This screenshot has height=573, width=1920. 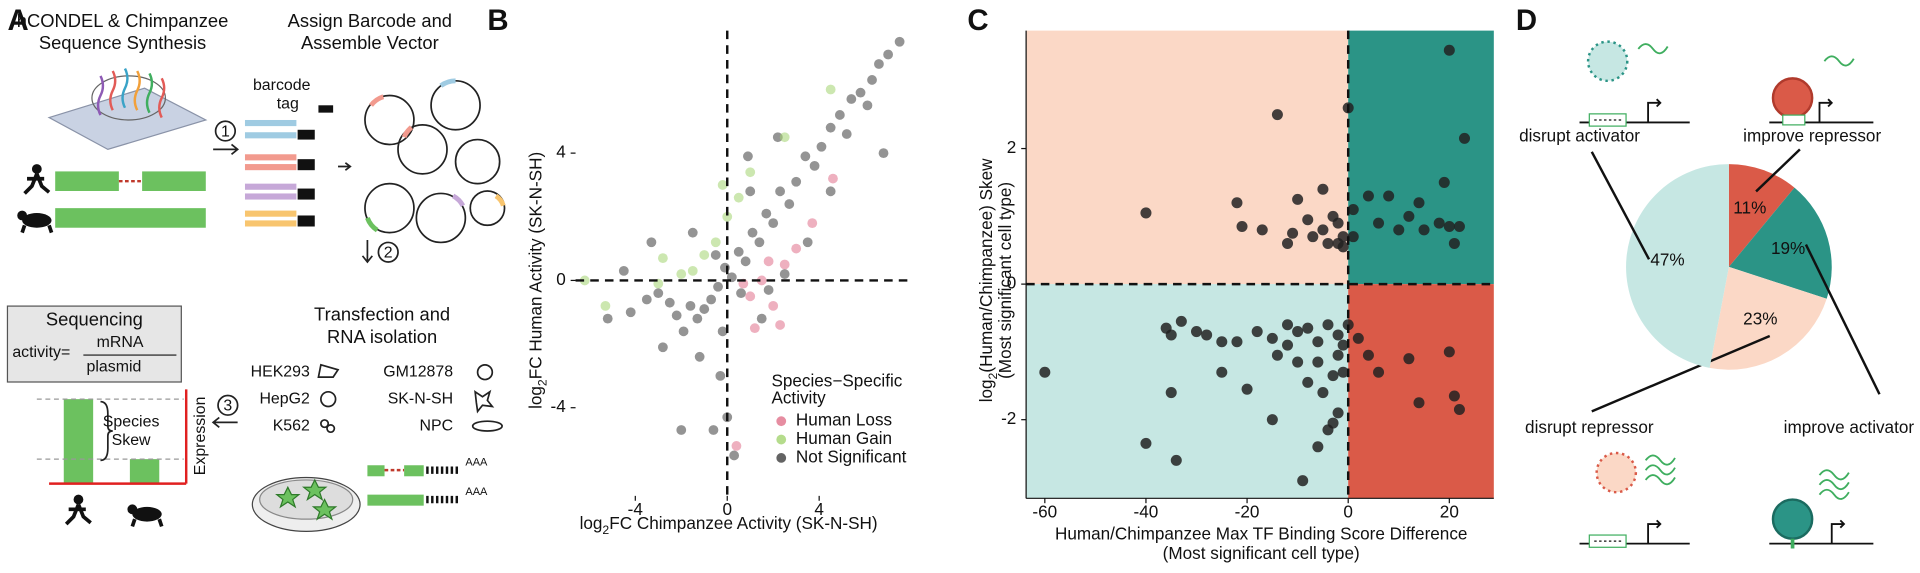 What do you see at coordinates (131, 93) in the screenshot?
I see `oligos` at bounding box center [131, 93].